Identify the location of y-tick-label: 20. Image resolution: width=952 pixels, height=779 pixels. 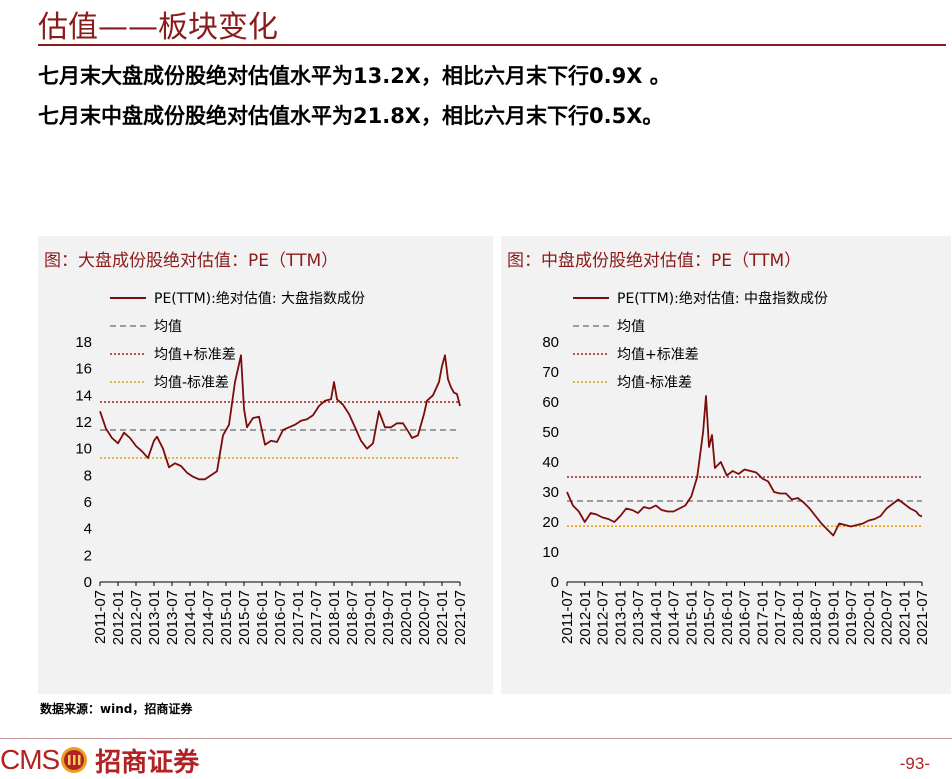
(550, 522).